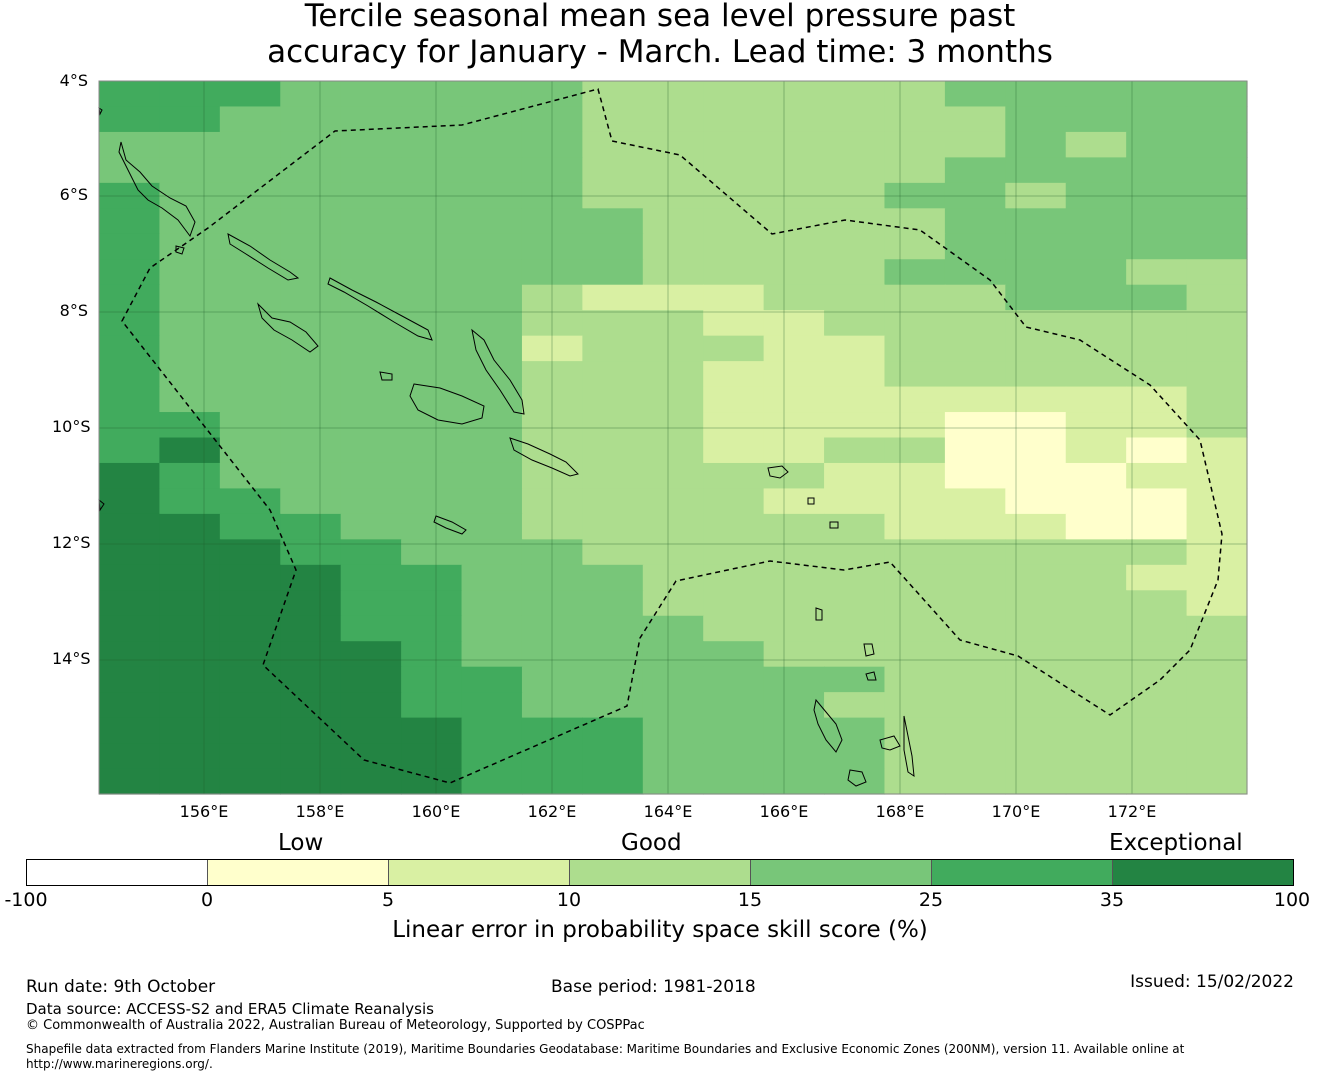  I want to click on island-maewo, so click(871, 676).